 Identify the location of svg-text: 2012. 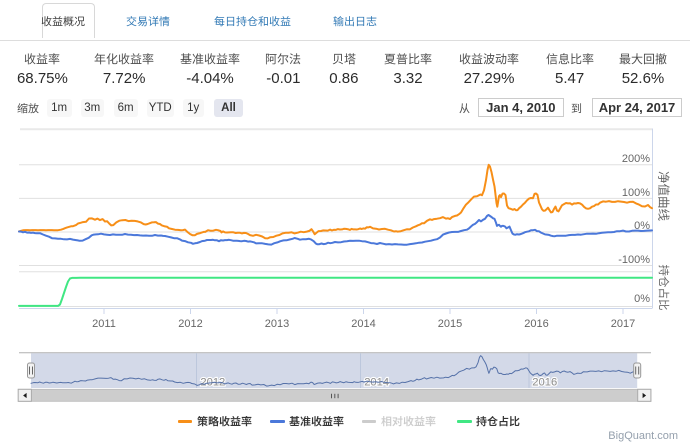
(190, 324).